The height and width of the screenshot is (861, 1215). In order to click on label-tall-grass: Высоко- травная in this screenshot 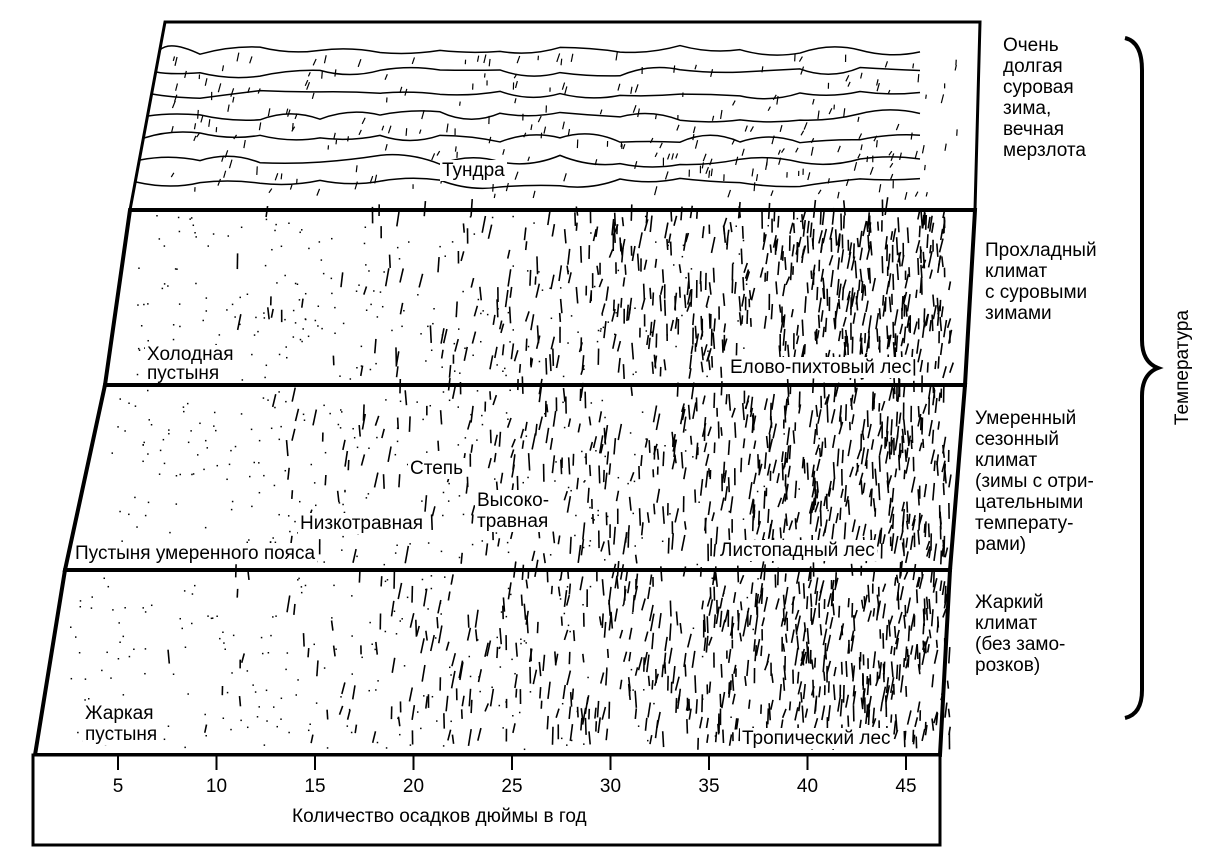, I will do `click(513, 511)`.